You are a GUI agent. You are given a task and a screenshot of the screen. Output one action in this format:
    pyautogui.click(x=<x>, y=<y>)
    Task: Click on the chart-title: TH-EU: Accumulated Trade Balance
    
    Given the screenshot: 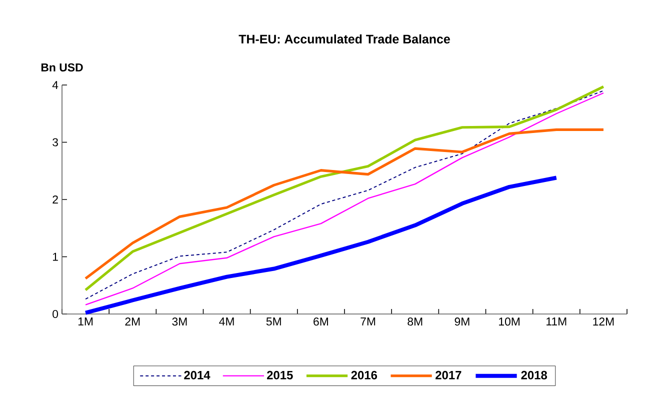 What is the action you would take?
    pyautogui.click(x=344, y=39)
    